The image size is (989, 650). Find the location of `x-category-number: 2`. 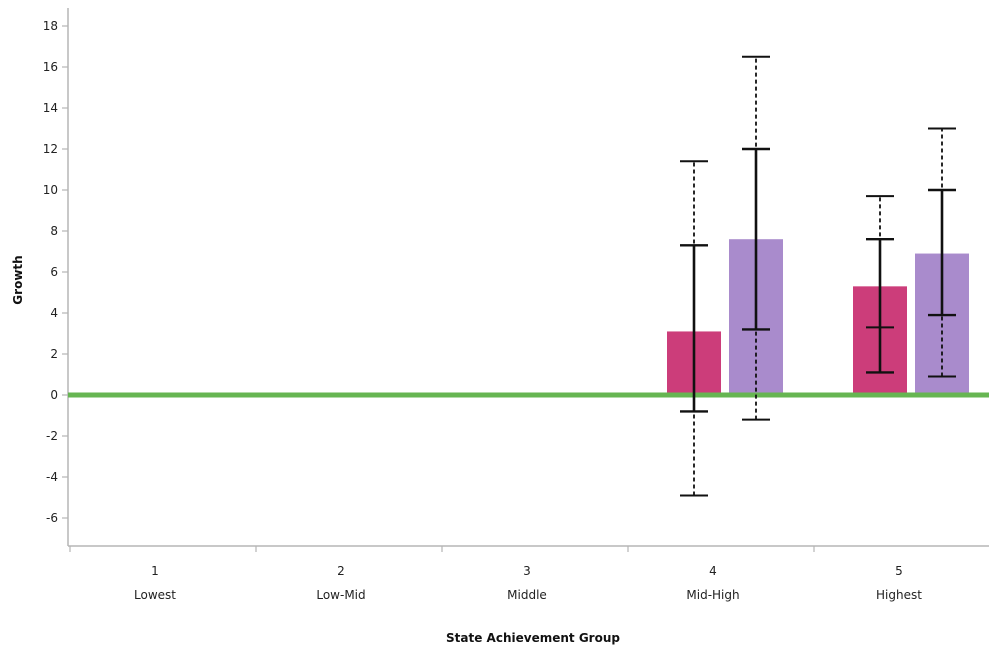

x-category-number: 2 is located at coordinates (341, 571).